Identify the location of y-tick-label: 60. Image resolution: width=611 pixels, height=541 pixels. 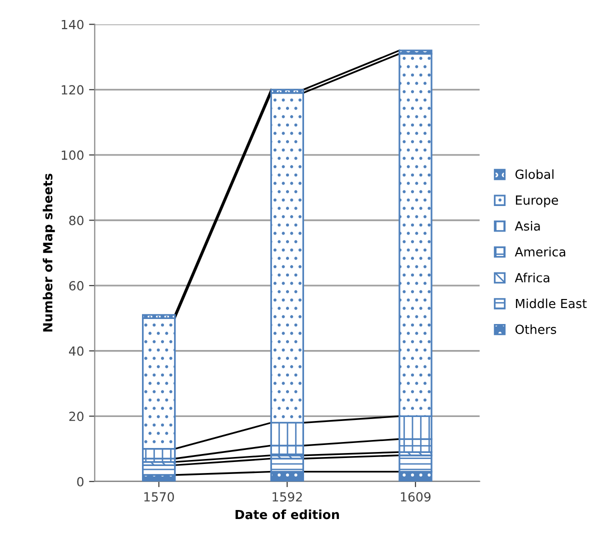
(76, 285).